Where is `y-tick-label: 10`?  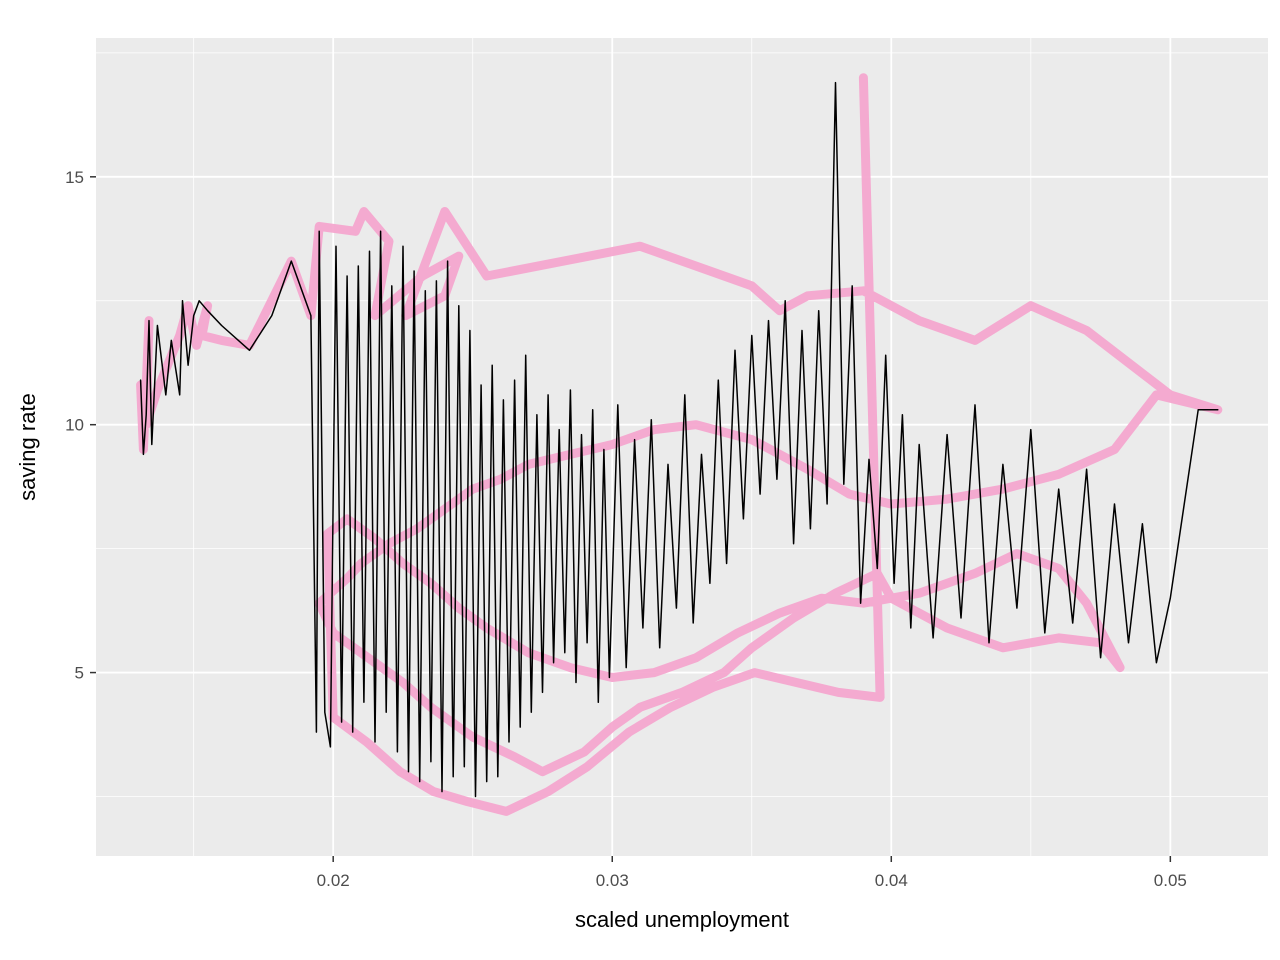
y-tick-label: 10 is located at coordinates (74, 425).